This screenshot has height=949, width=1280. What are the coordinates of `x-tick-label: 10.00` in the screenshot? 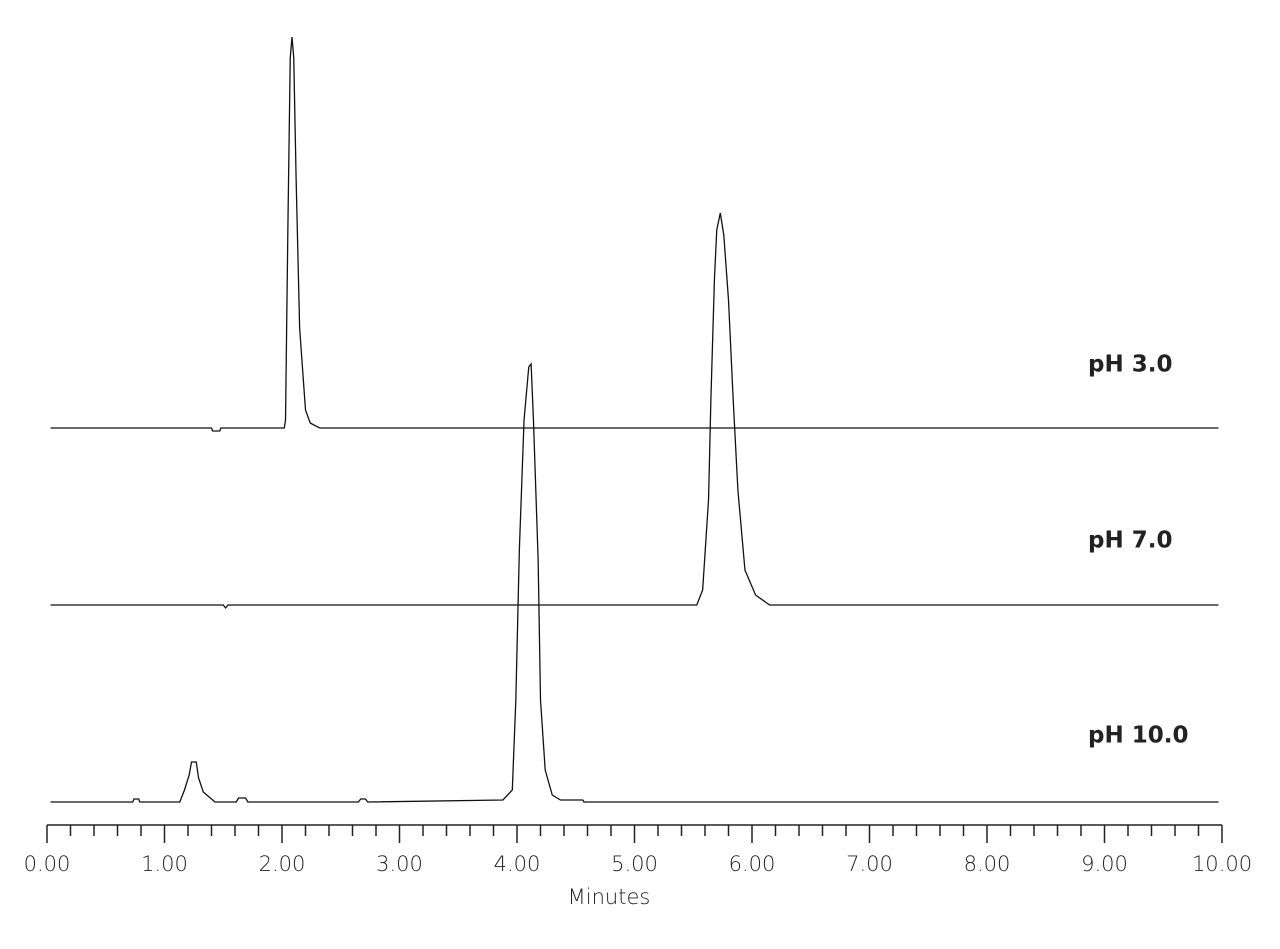 It's located at (1222, 864).